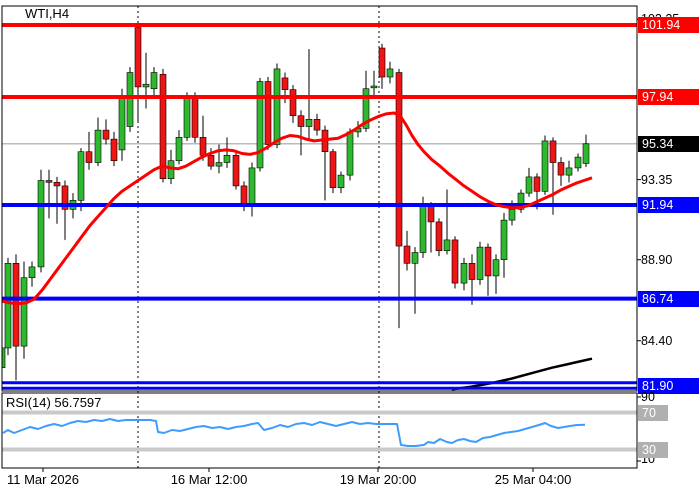 Image resolution: width=700 pixels, height=500 pixels. What do you see at coordinates (54, 402) in the screenshot?
I see `rsi-indicator-label: RSI(14) 56.7597` at bounding box center [54, 402].